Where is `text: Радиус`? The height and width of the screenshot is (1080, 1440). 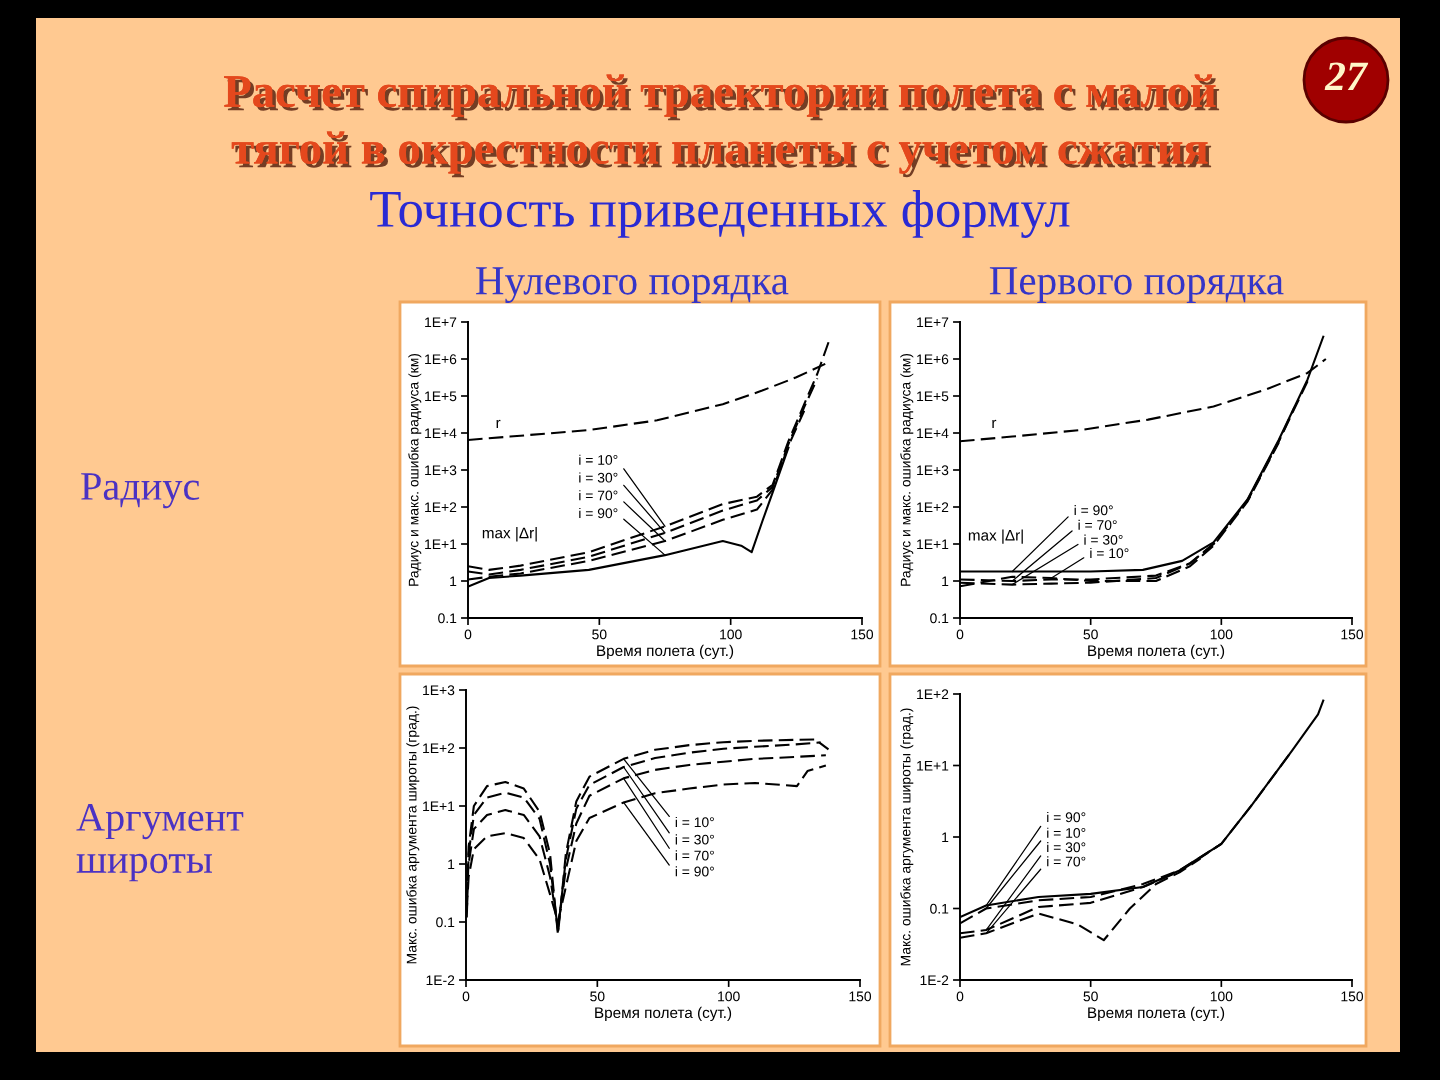 text: Радиус is located at coordinates (140, 491).